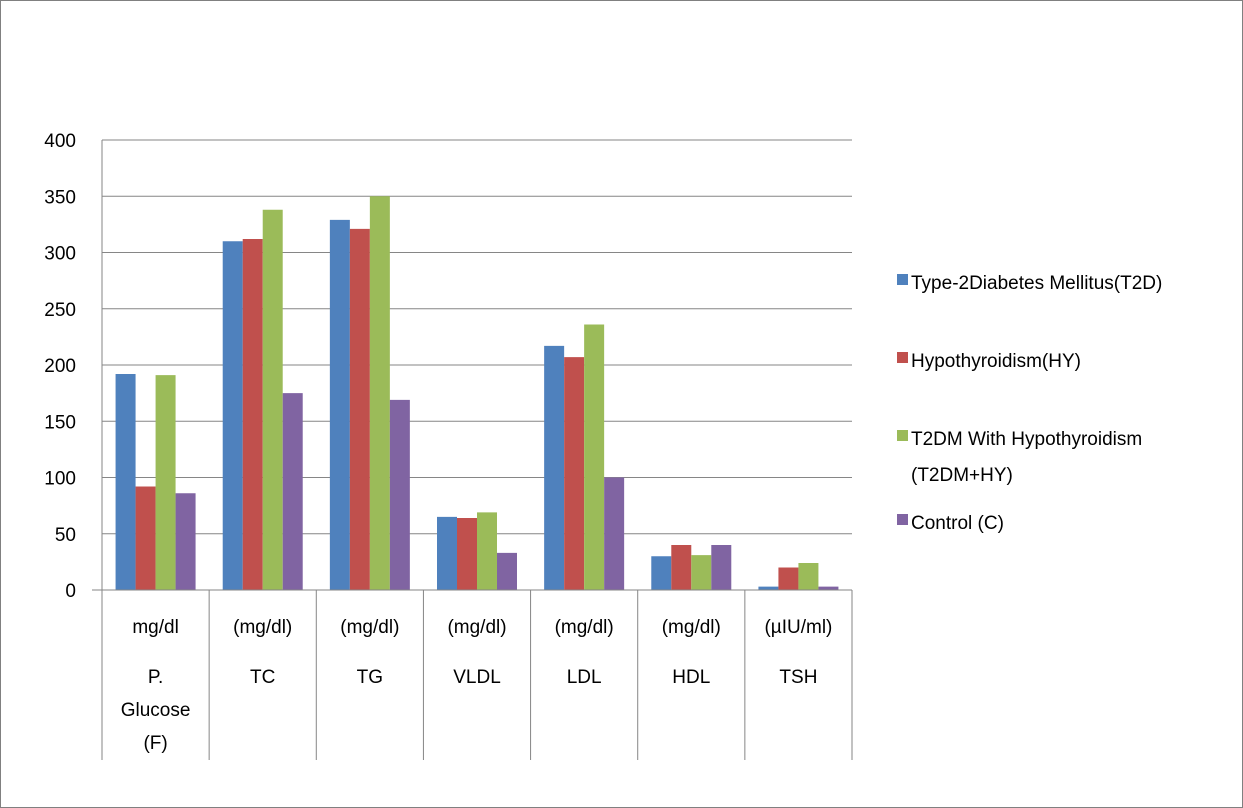 The height and width of the screenshot is (808, 1243). I want to click on y-tick-label: 50, so click(65, 535).